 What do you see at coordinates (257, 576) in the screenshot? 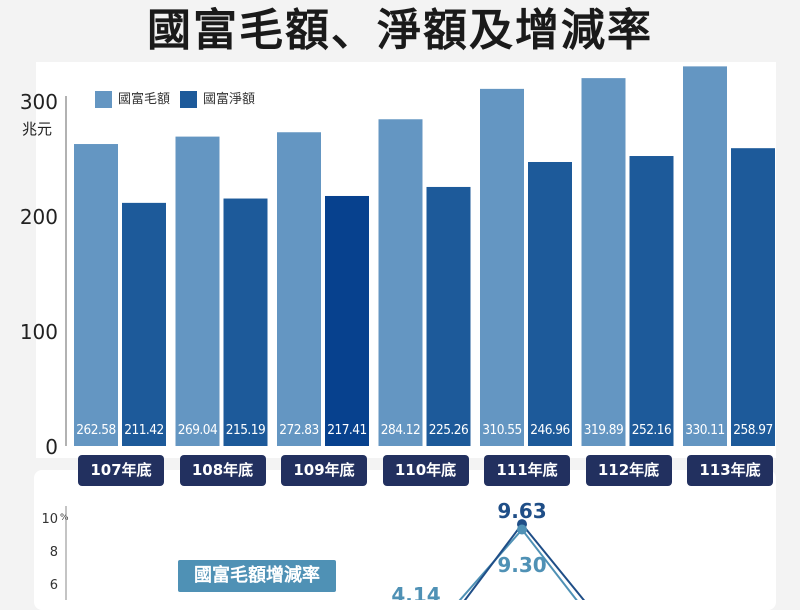
I see `gross-growth-callout: 國富毛額增減率` at bounding box center [257, 576].